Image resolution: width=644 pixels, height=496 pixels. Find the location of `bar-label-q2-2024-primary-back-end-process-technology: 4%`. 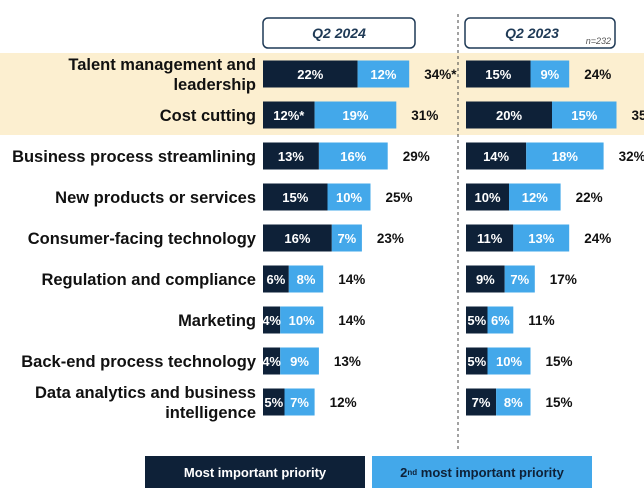

bar-label-q2-2024-primary-back-end-process-technology: 4% is located at coordinates (271, 361).